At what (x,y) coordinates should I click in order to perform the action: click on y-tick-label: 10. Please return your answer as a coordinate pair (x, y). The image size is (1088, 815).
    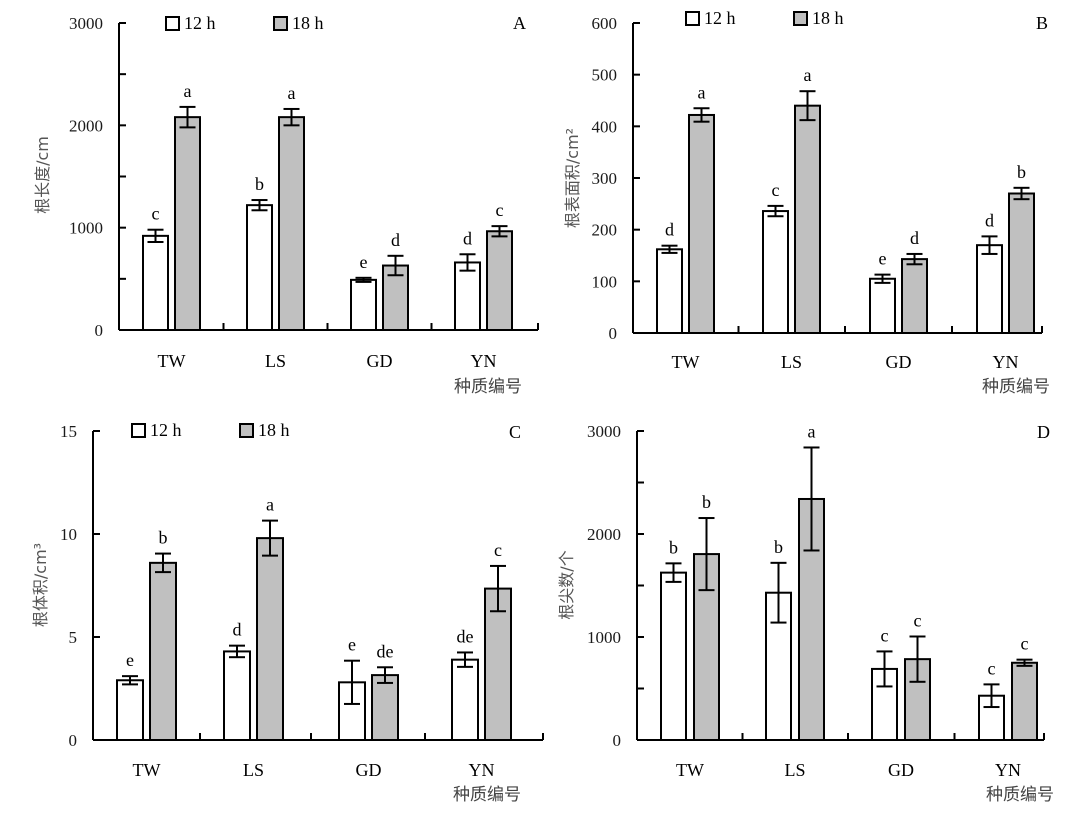
    Looking at the image, I should click on (68, 534).